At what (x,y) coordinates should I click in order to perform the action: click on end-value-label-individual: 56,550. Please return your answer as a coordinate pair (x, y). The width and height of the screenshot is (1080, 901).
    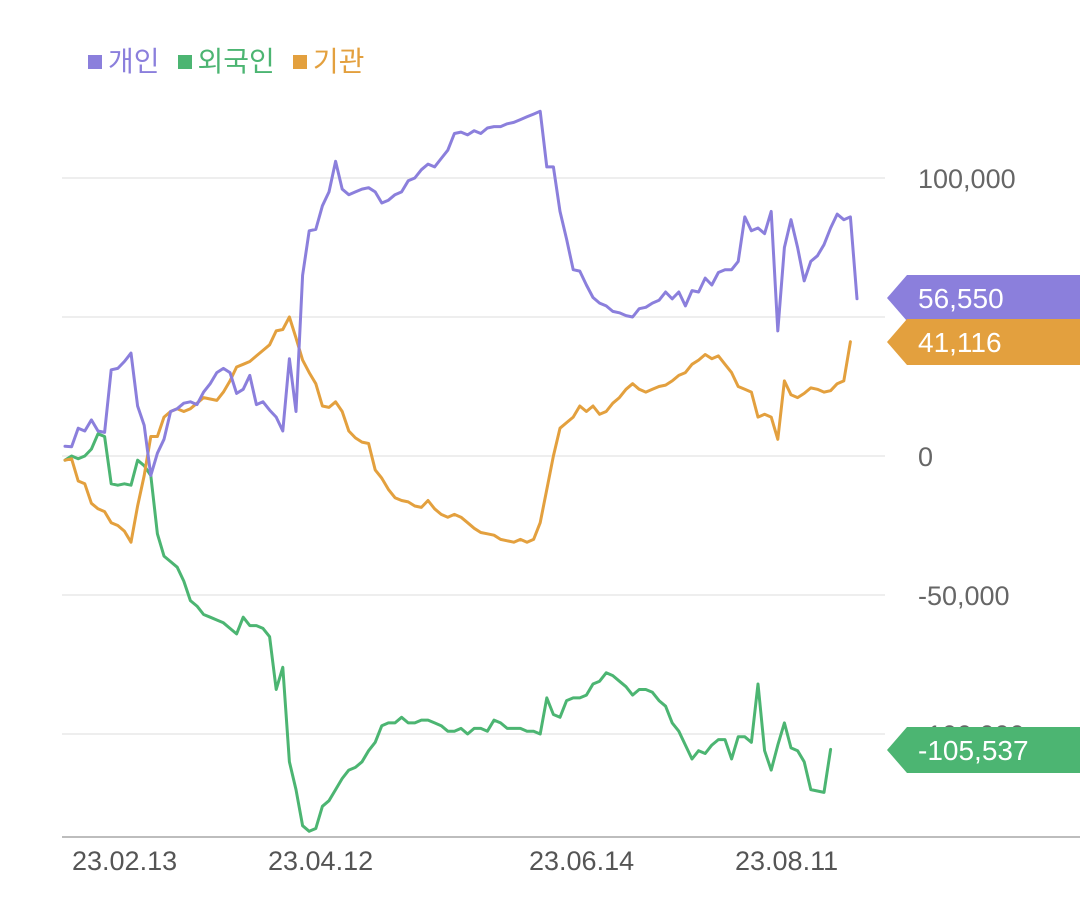
    Looking at the image, I should click on (961, 298).